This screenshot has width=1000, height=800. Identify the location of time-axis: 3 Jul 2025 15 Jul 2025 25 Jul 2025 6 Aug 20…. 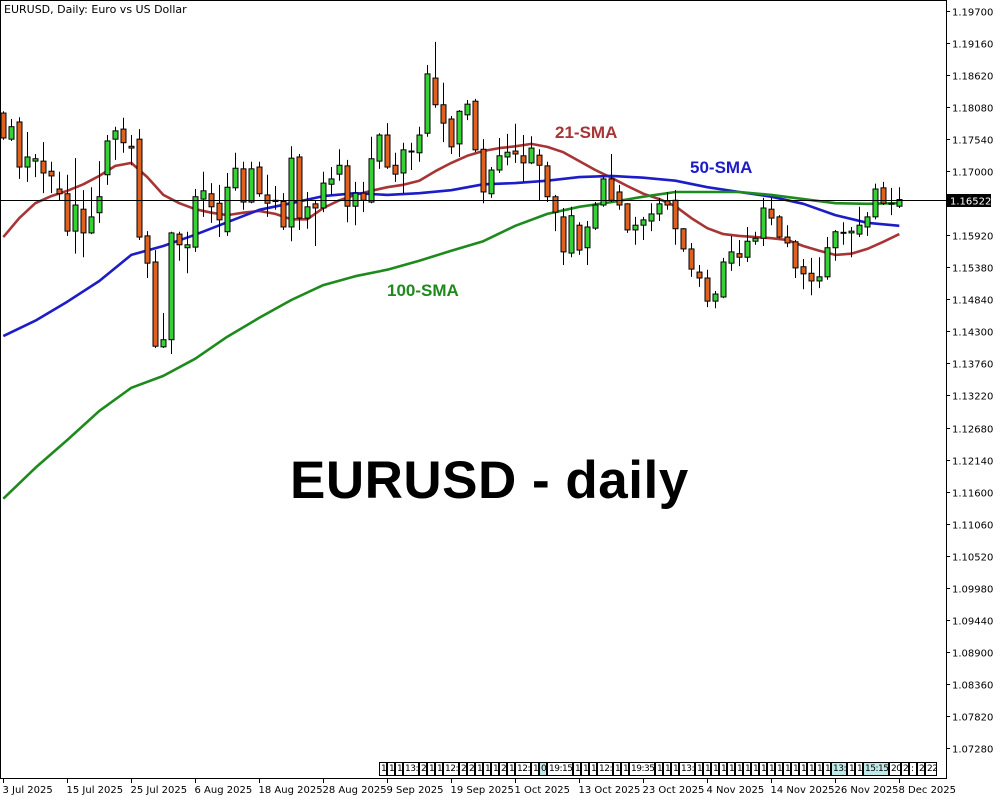
(480, 787).